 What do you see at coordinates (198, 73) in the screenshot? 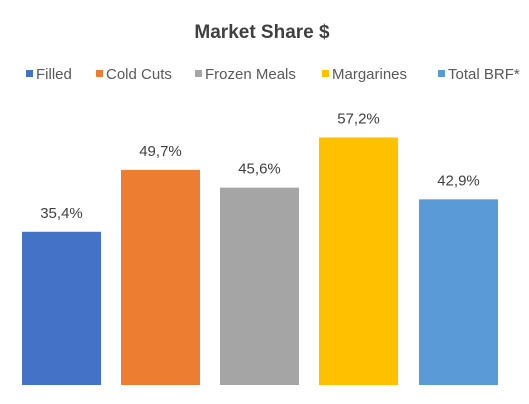
I see `legend-swatch-frozen-meals` at bounding box center [198, 73].